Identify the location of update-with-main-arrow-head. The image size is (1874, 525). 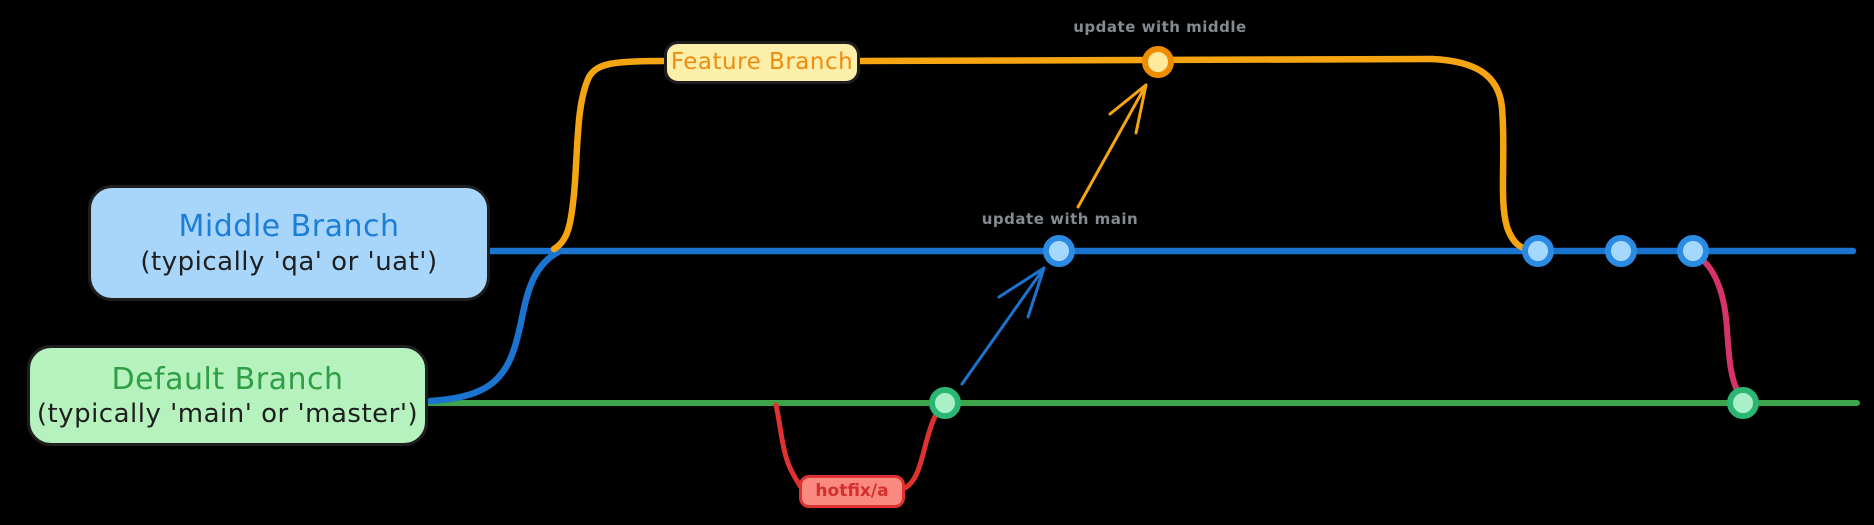
(1021, 292).